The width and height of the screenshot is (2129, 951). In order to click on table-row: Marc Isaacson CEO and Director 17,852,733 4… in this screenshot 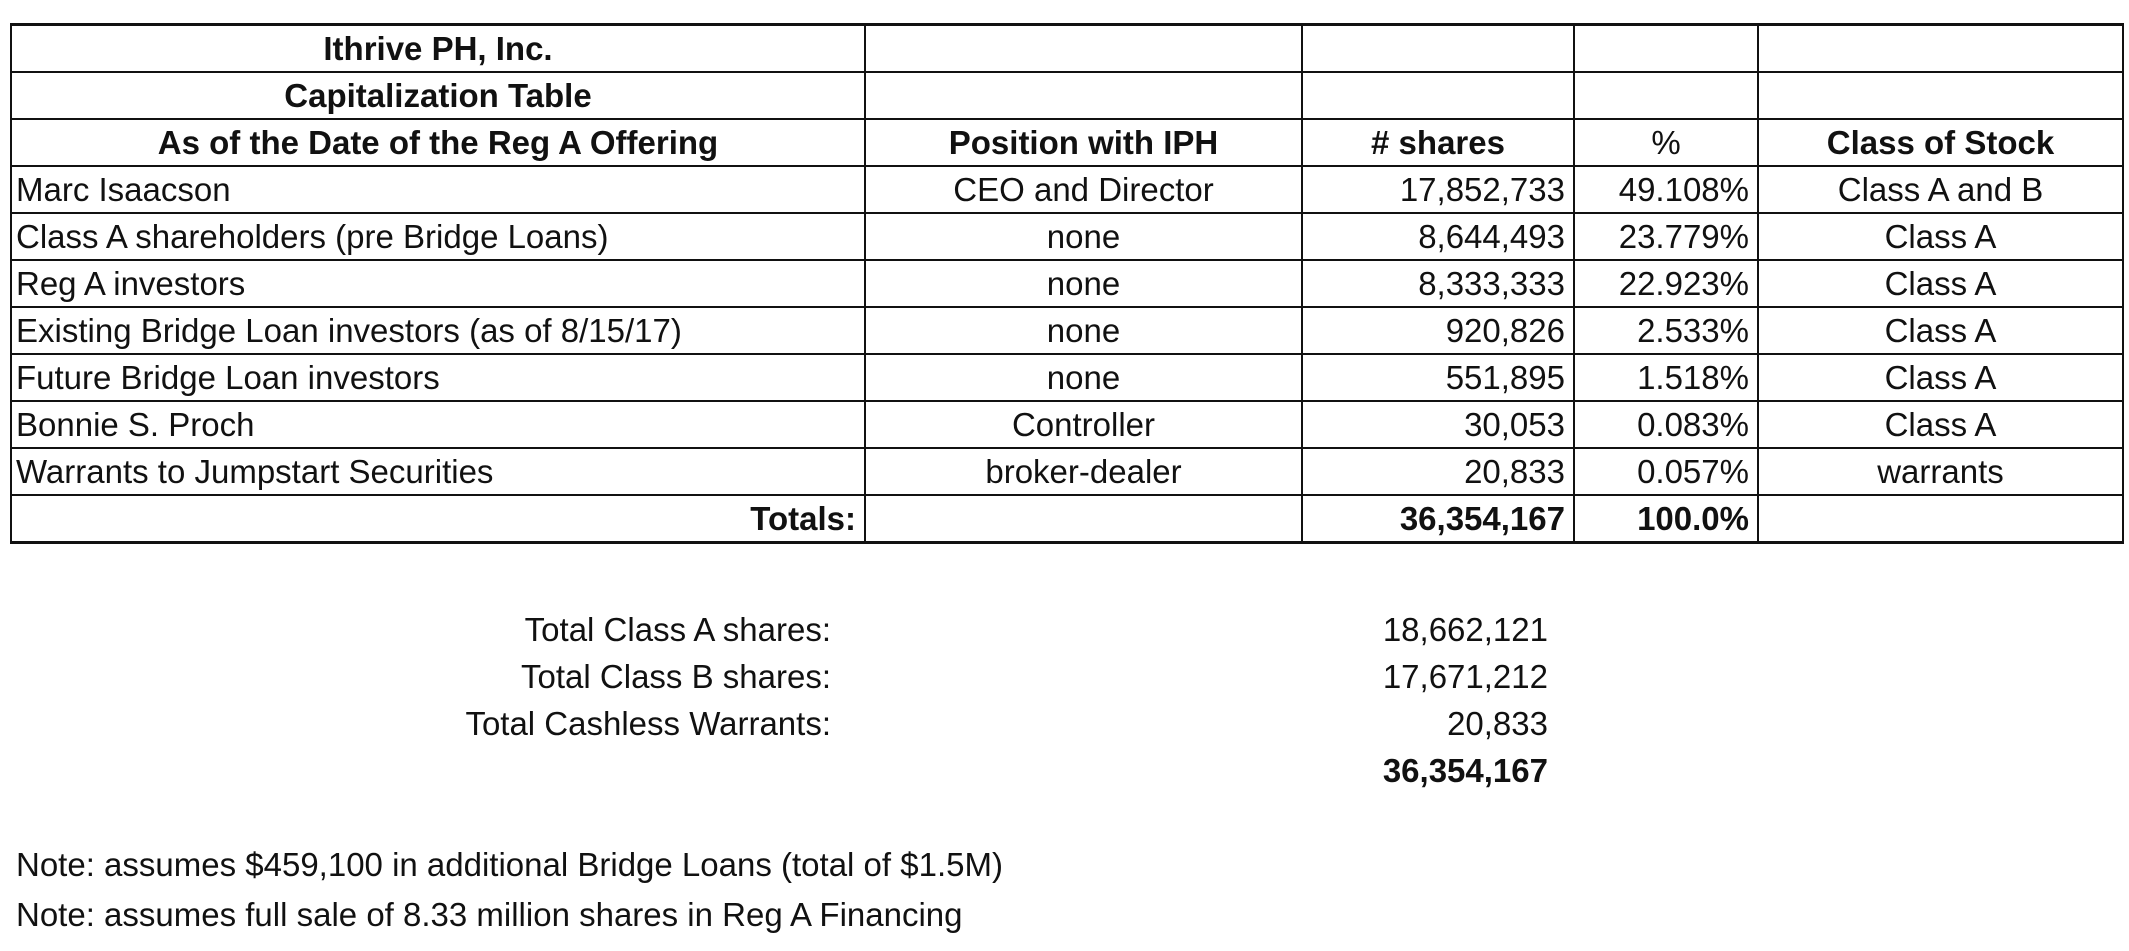, I will do `click(1067, 189)`.